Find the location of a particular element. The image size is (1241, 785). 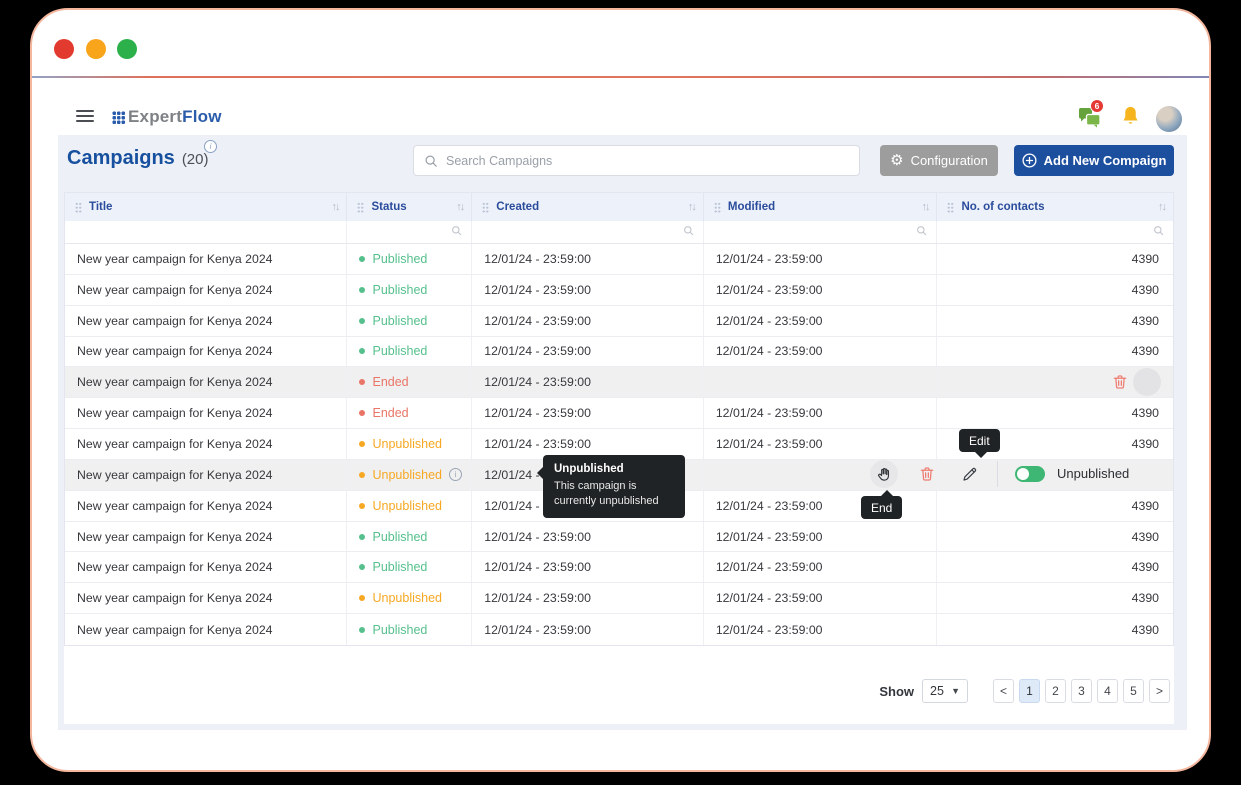

page-button-1: 1 is located at coordinates (1029, 691).